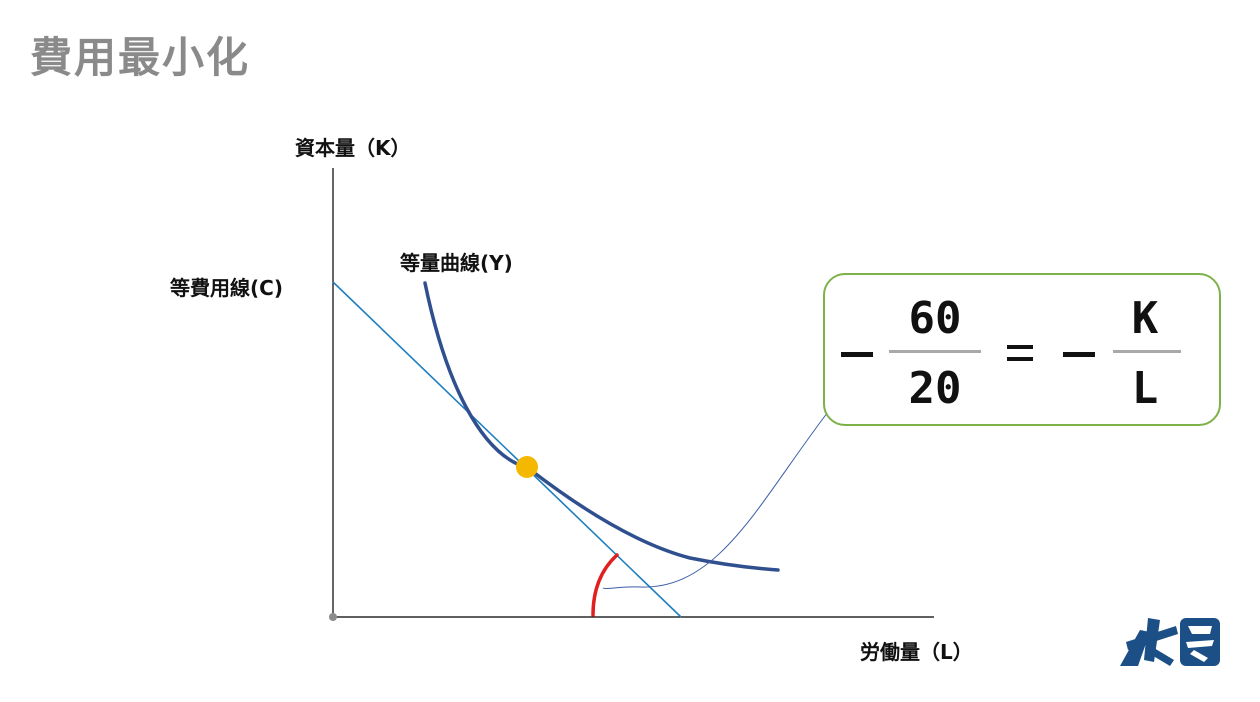 Image resolution: width=1260 pixels, height=702 pixels. I want to click on isoquant-curve, so click(601, 426).